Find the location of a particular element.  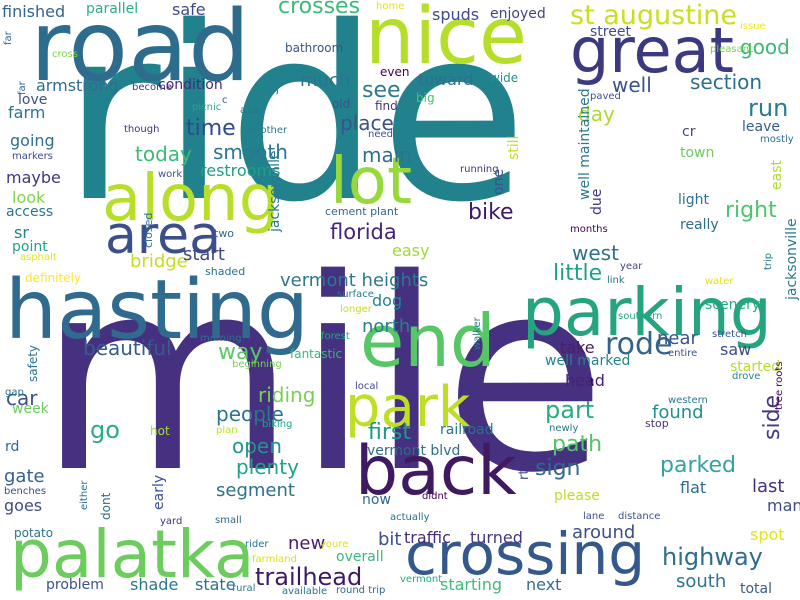

word-shaded: one is located at coordinates (499, 181).